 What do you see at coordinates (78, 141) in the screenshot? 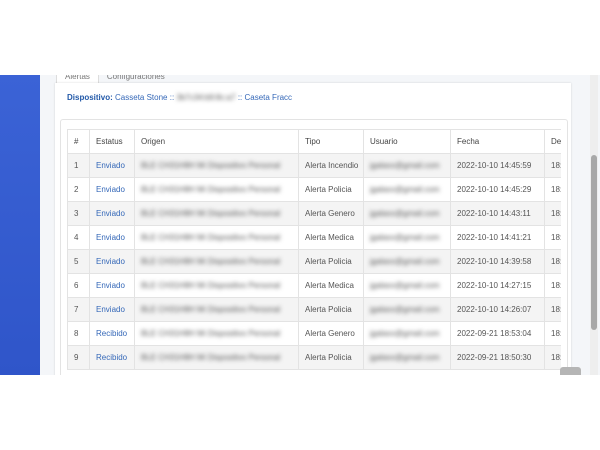
I see `column-header: #` at bounding box center [78, 141].